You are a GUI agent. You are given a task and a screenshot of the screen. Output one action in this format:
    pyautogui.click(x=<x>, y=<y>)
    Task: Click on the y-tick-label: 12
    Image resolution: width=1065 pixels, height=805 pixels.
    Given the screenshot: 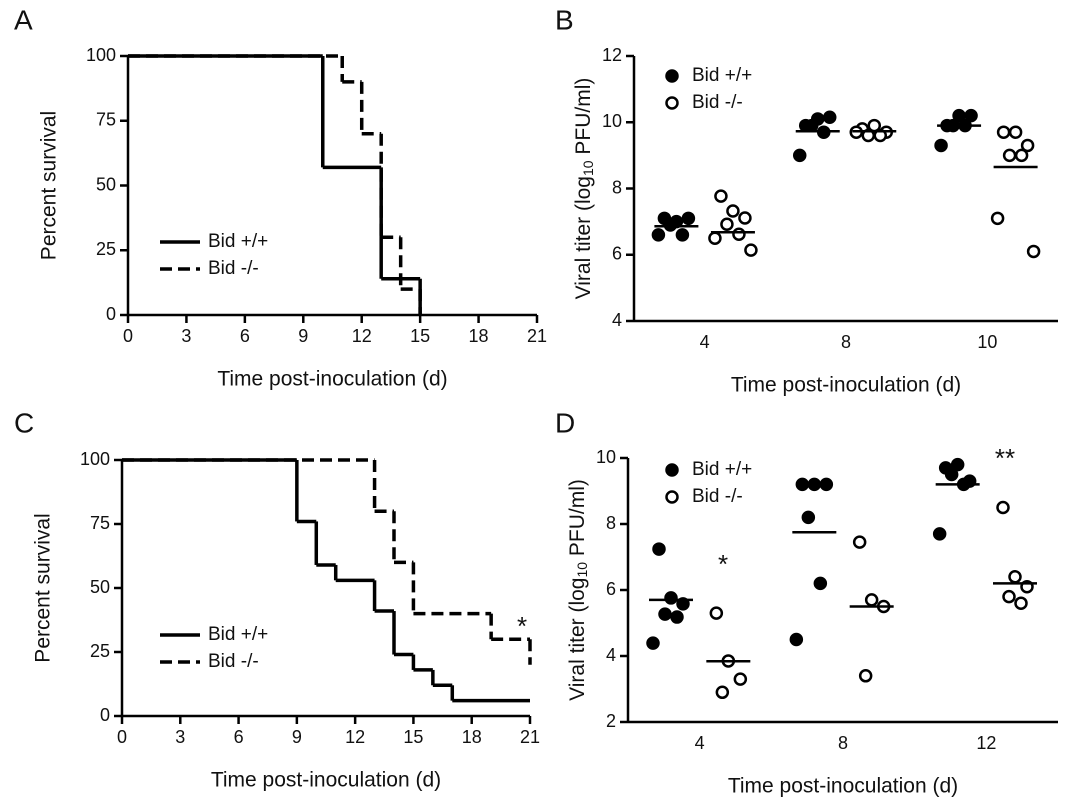 What is the action you would take?
    pyautogui.click(x=612, y=55)
    